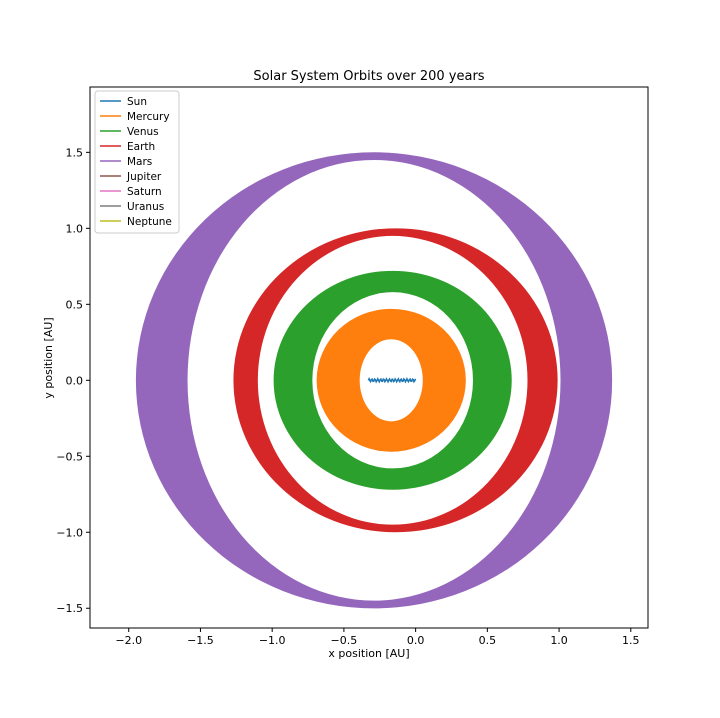 The width and height of the screenshot is (720, 718). I want to click on legend-label: Uranus, so click(145, 207).